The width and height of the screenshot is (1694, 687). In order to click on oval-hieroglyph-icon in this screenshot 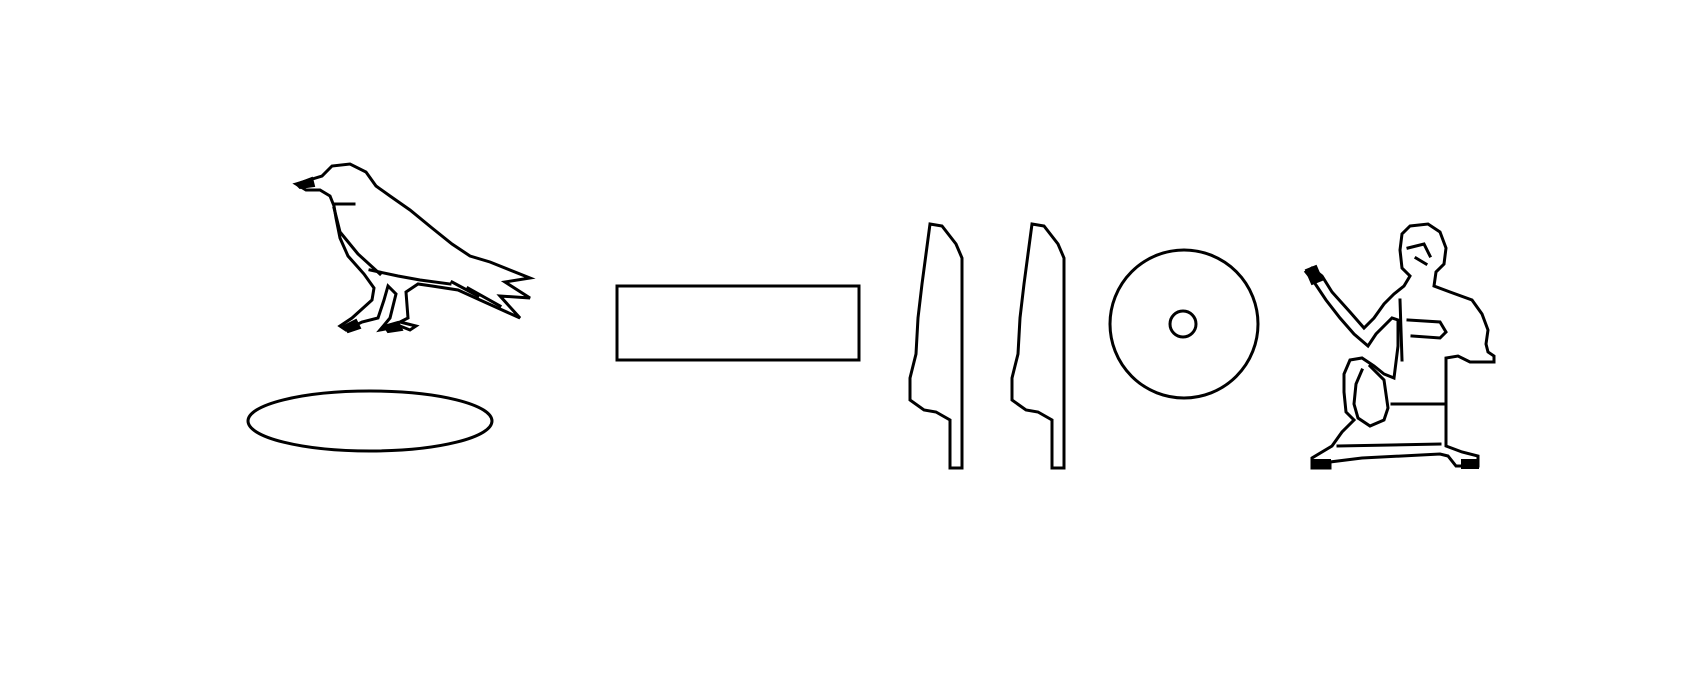, I will do `click(370, 421)`.